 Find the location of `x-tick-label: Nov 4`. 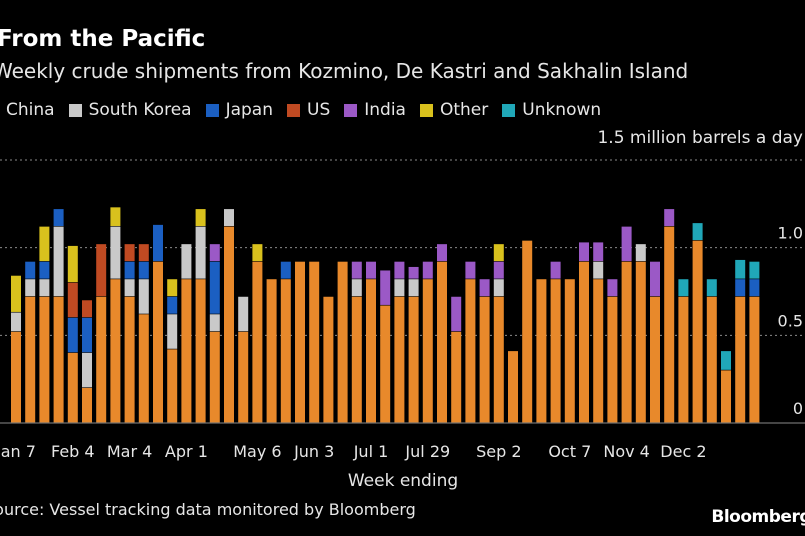

x-tick-label: Nov 4 is located at coordinates (626, 451).